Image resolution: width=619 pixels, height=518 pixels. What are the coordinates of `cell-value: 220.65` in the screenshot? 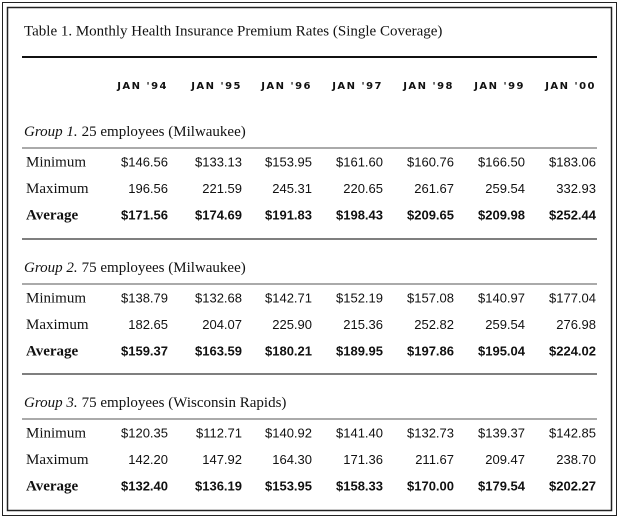 It's located at (363, 188).